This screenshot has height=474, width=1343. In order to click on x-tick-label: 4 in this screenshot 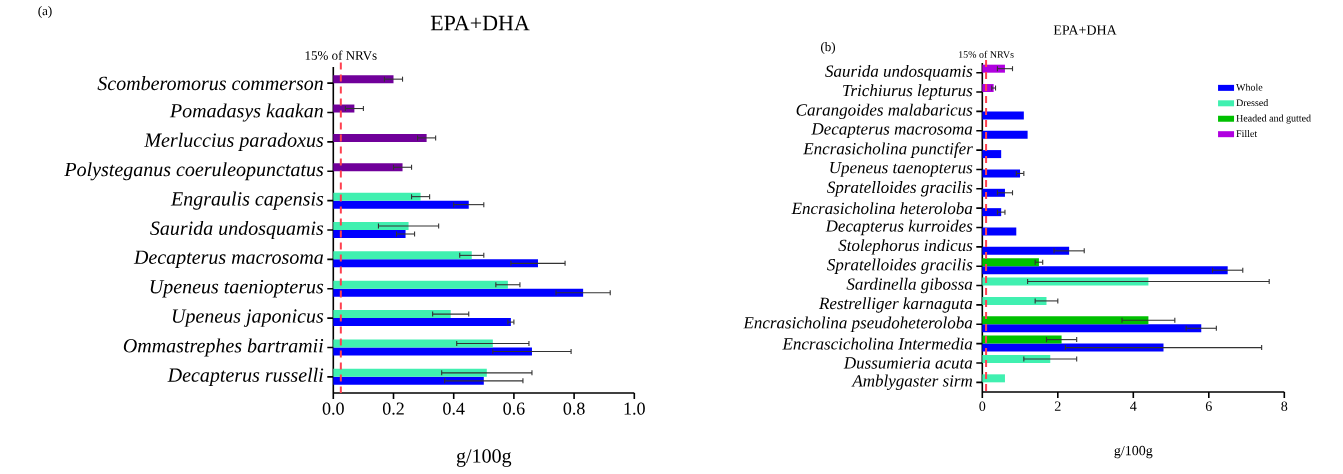, I will do `click(1133, 406)`.